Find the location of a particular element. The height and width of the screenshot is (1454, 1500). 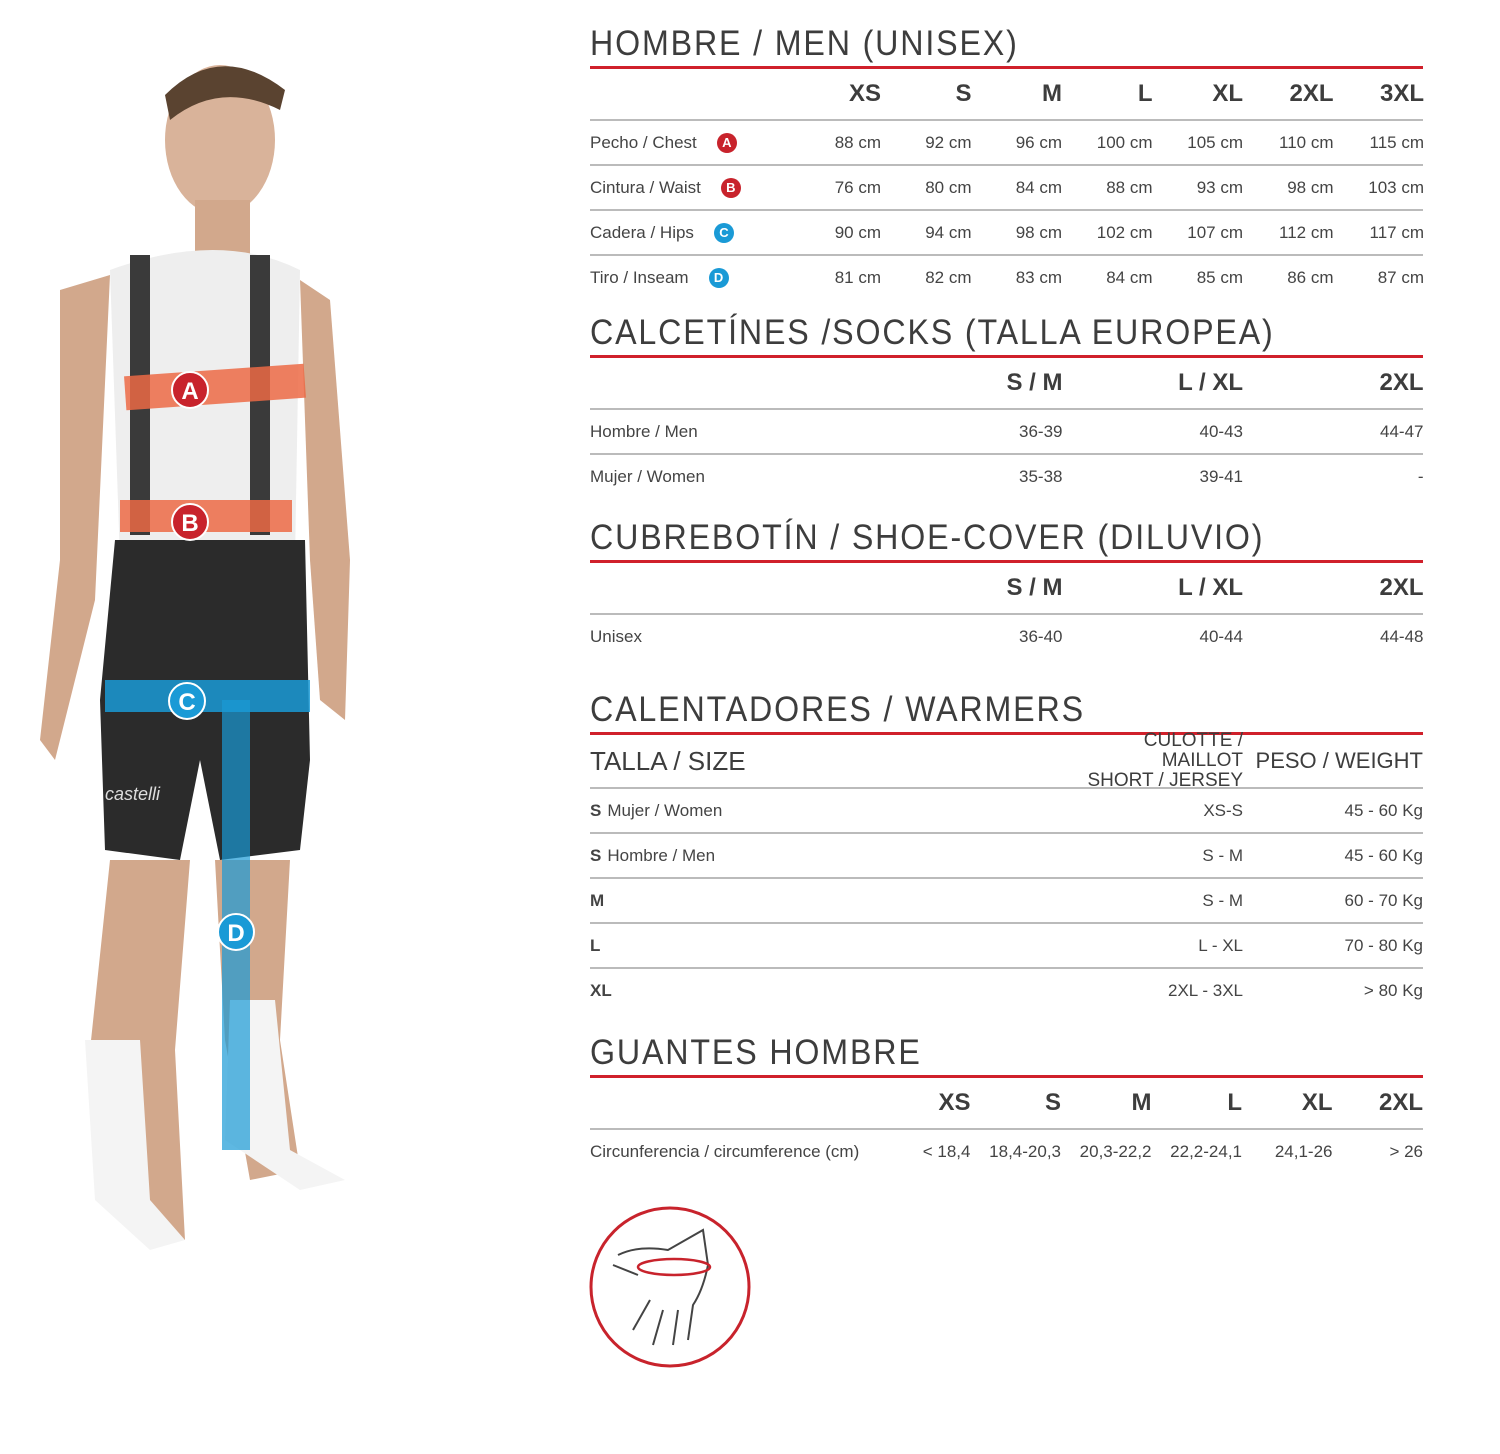

cell-value: 35-38 is located at coordinates (1041, 476).